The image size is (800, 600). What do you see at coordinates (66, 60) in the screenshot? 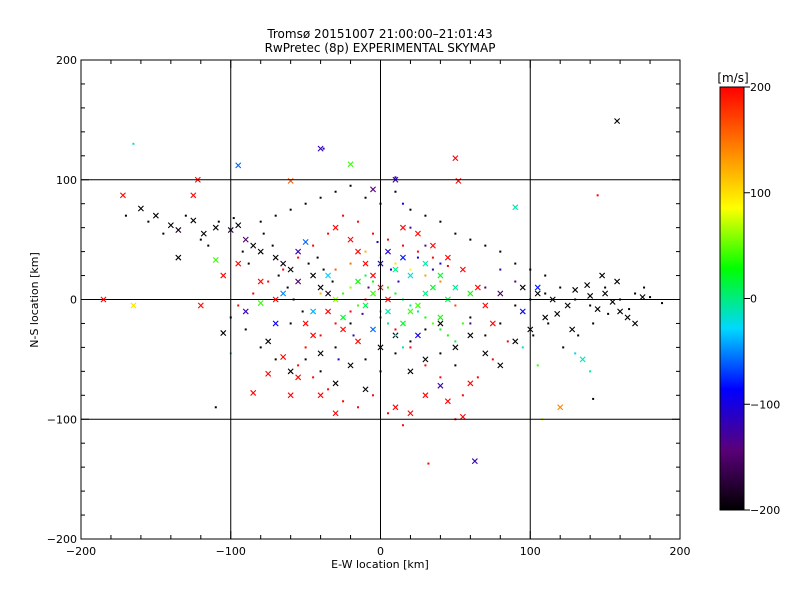
I see `y-tick-label: 200` at bounding box center [66, 60].